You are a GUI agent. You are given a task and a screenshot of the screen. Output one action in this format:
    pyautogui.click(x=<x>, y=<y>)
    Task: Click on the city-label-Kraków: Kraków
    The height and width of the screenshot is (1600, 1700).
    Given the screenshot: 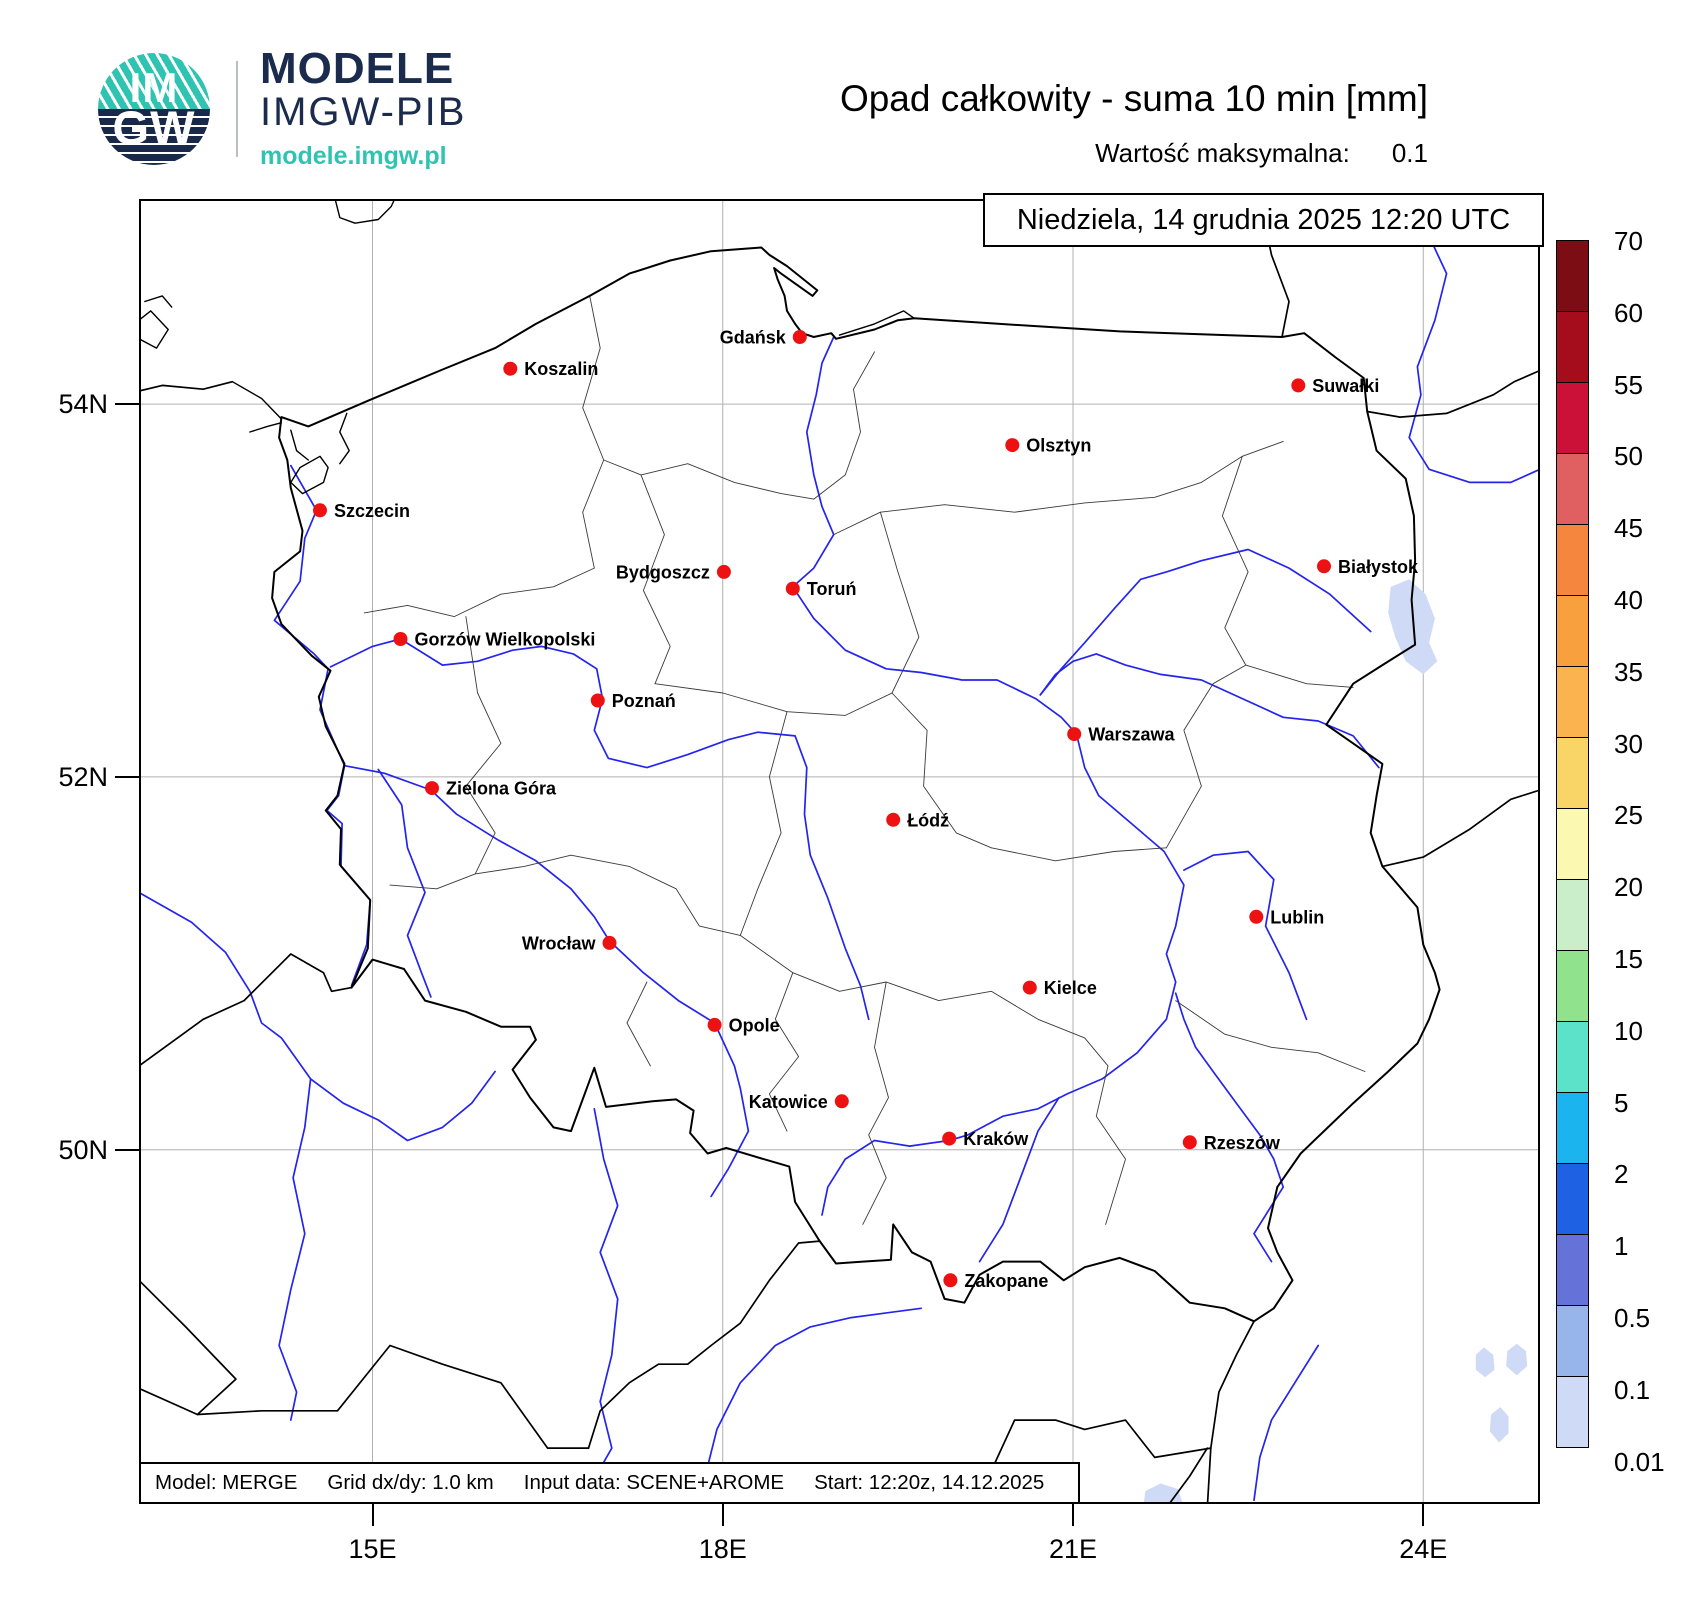 What is the action you would take?
    pyautogui.click(x=996, y=1139)
    